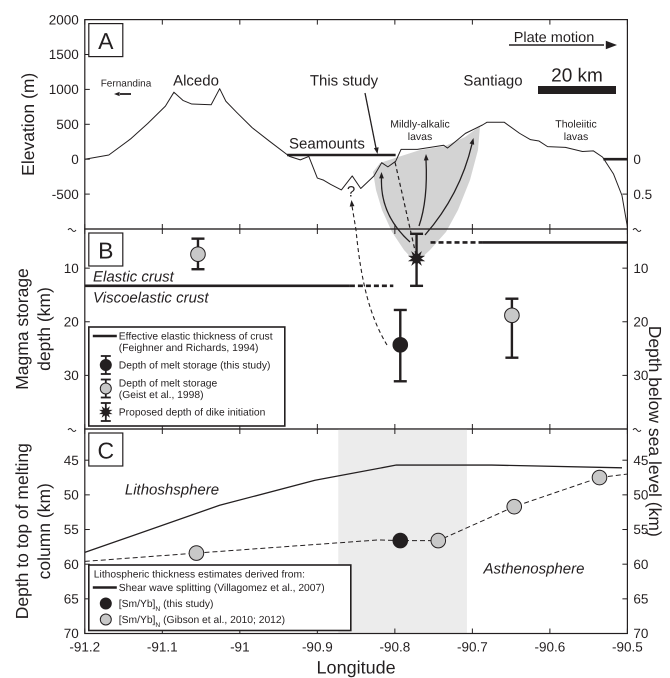 The image size is (670, 678). Describe the element at coordinates (351, 191) in the screenshot. I see `annotation: ?` at that location.